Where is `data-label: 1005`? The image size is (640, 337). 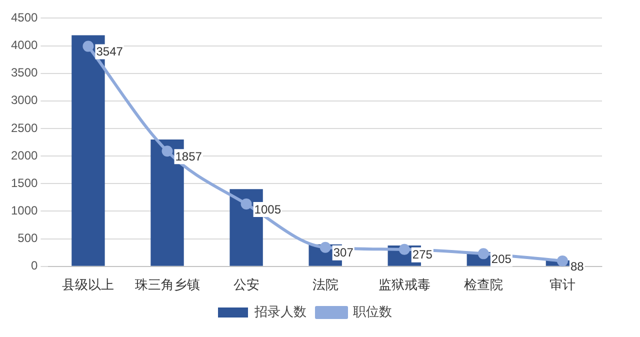 data-label: 1005 is located at coordinates (268, 209).